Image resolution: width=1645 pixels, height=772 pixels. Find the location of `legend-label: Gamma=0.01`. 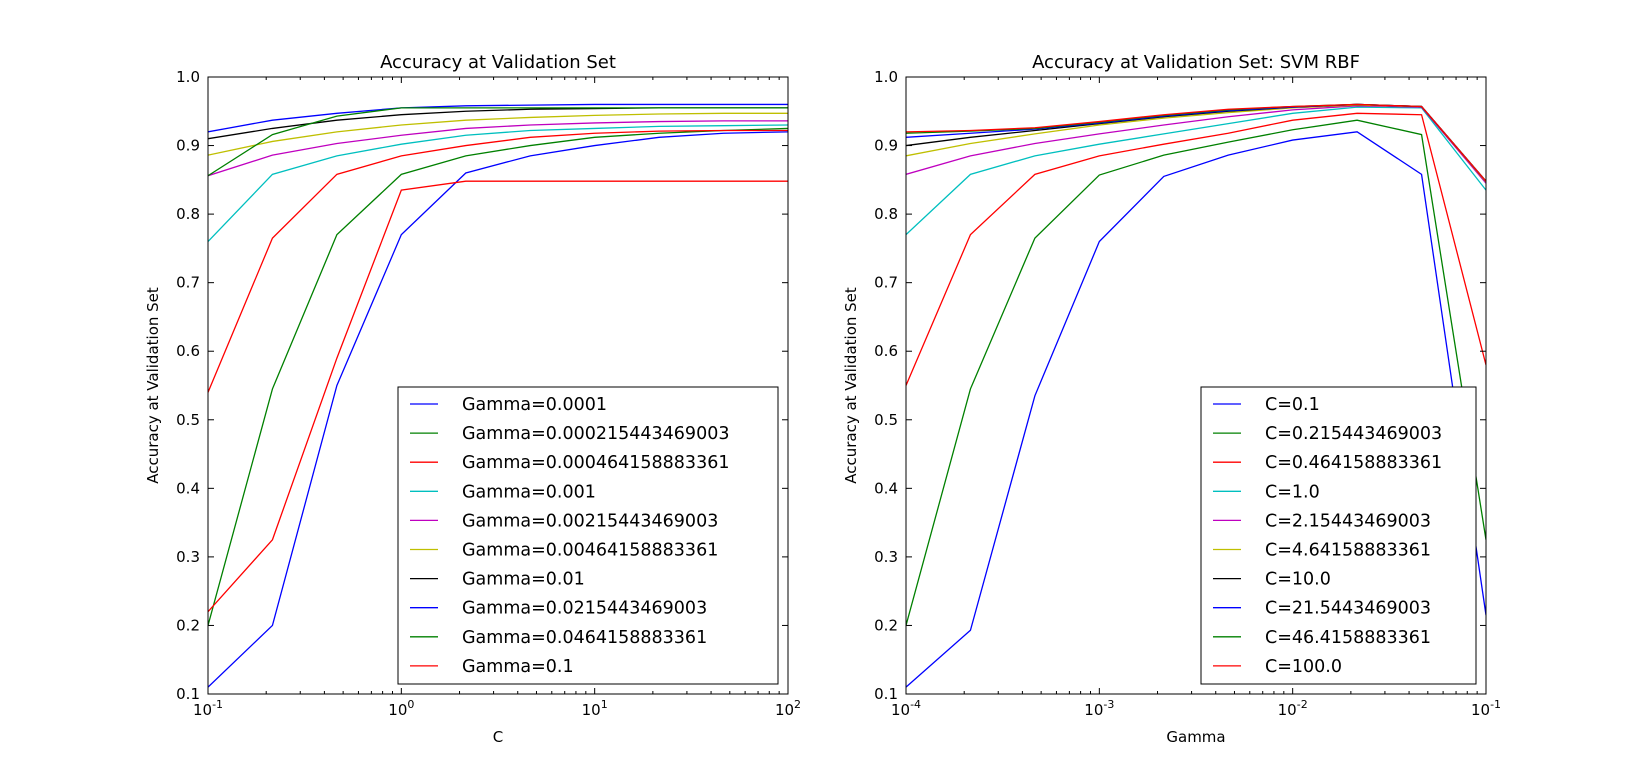

legend-label: Gamma=0.01 is located at coordinates (523, 580).